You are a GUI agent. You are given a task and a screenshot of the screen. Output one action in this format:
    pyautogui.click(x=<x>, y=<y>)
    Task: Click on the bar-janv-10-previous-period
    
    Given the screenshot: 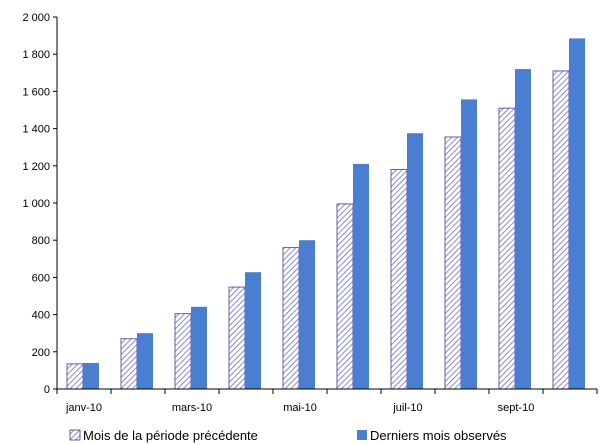 What is the action you would take?
    pyautogui.click(x=75, y=376)
    